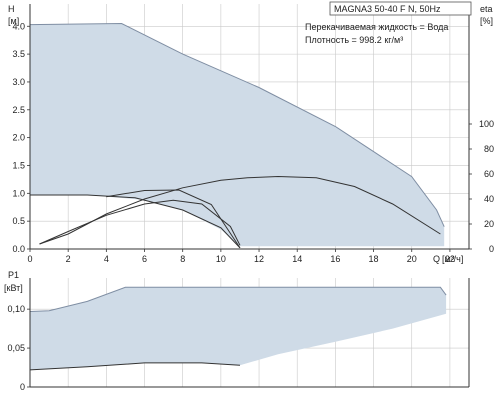 This screenshot has width=500, height=400. What do you see at coordinates (376, 27) in the screenshot?
I see `fluid-annotation: Перекачиваемая жидкость = Вода` at bounding box center [376, 27].